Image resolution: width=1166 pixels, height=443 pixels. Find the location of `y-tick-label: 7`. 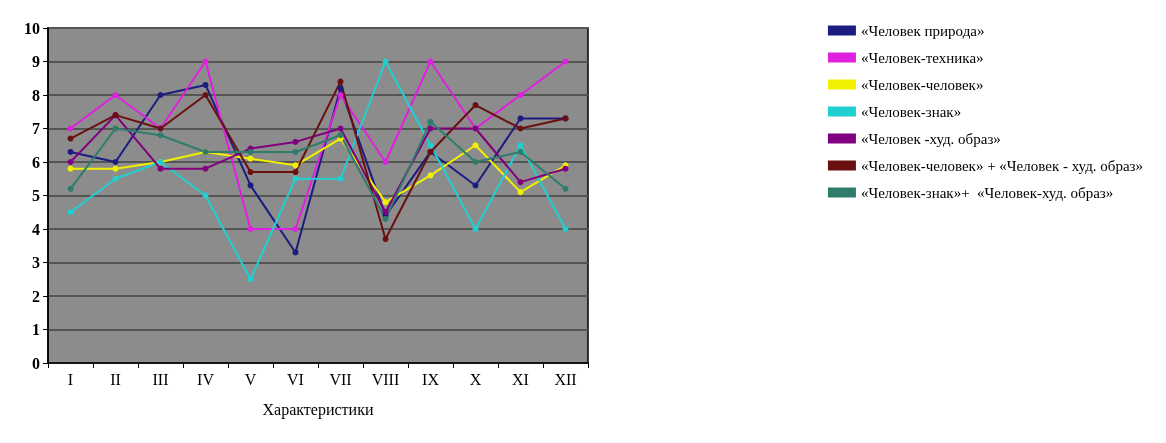

y-tick-label: 7 is located at coordinates (36, 128).